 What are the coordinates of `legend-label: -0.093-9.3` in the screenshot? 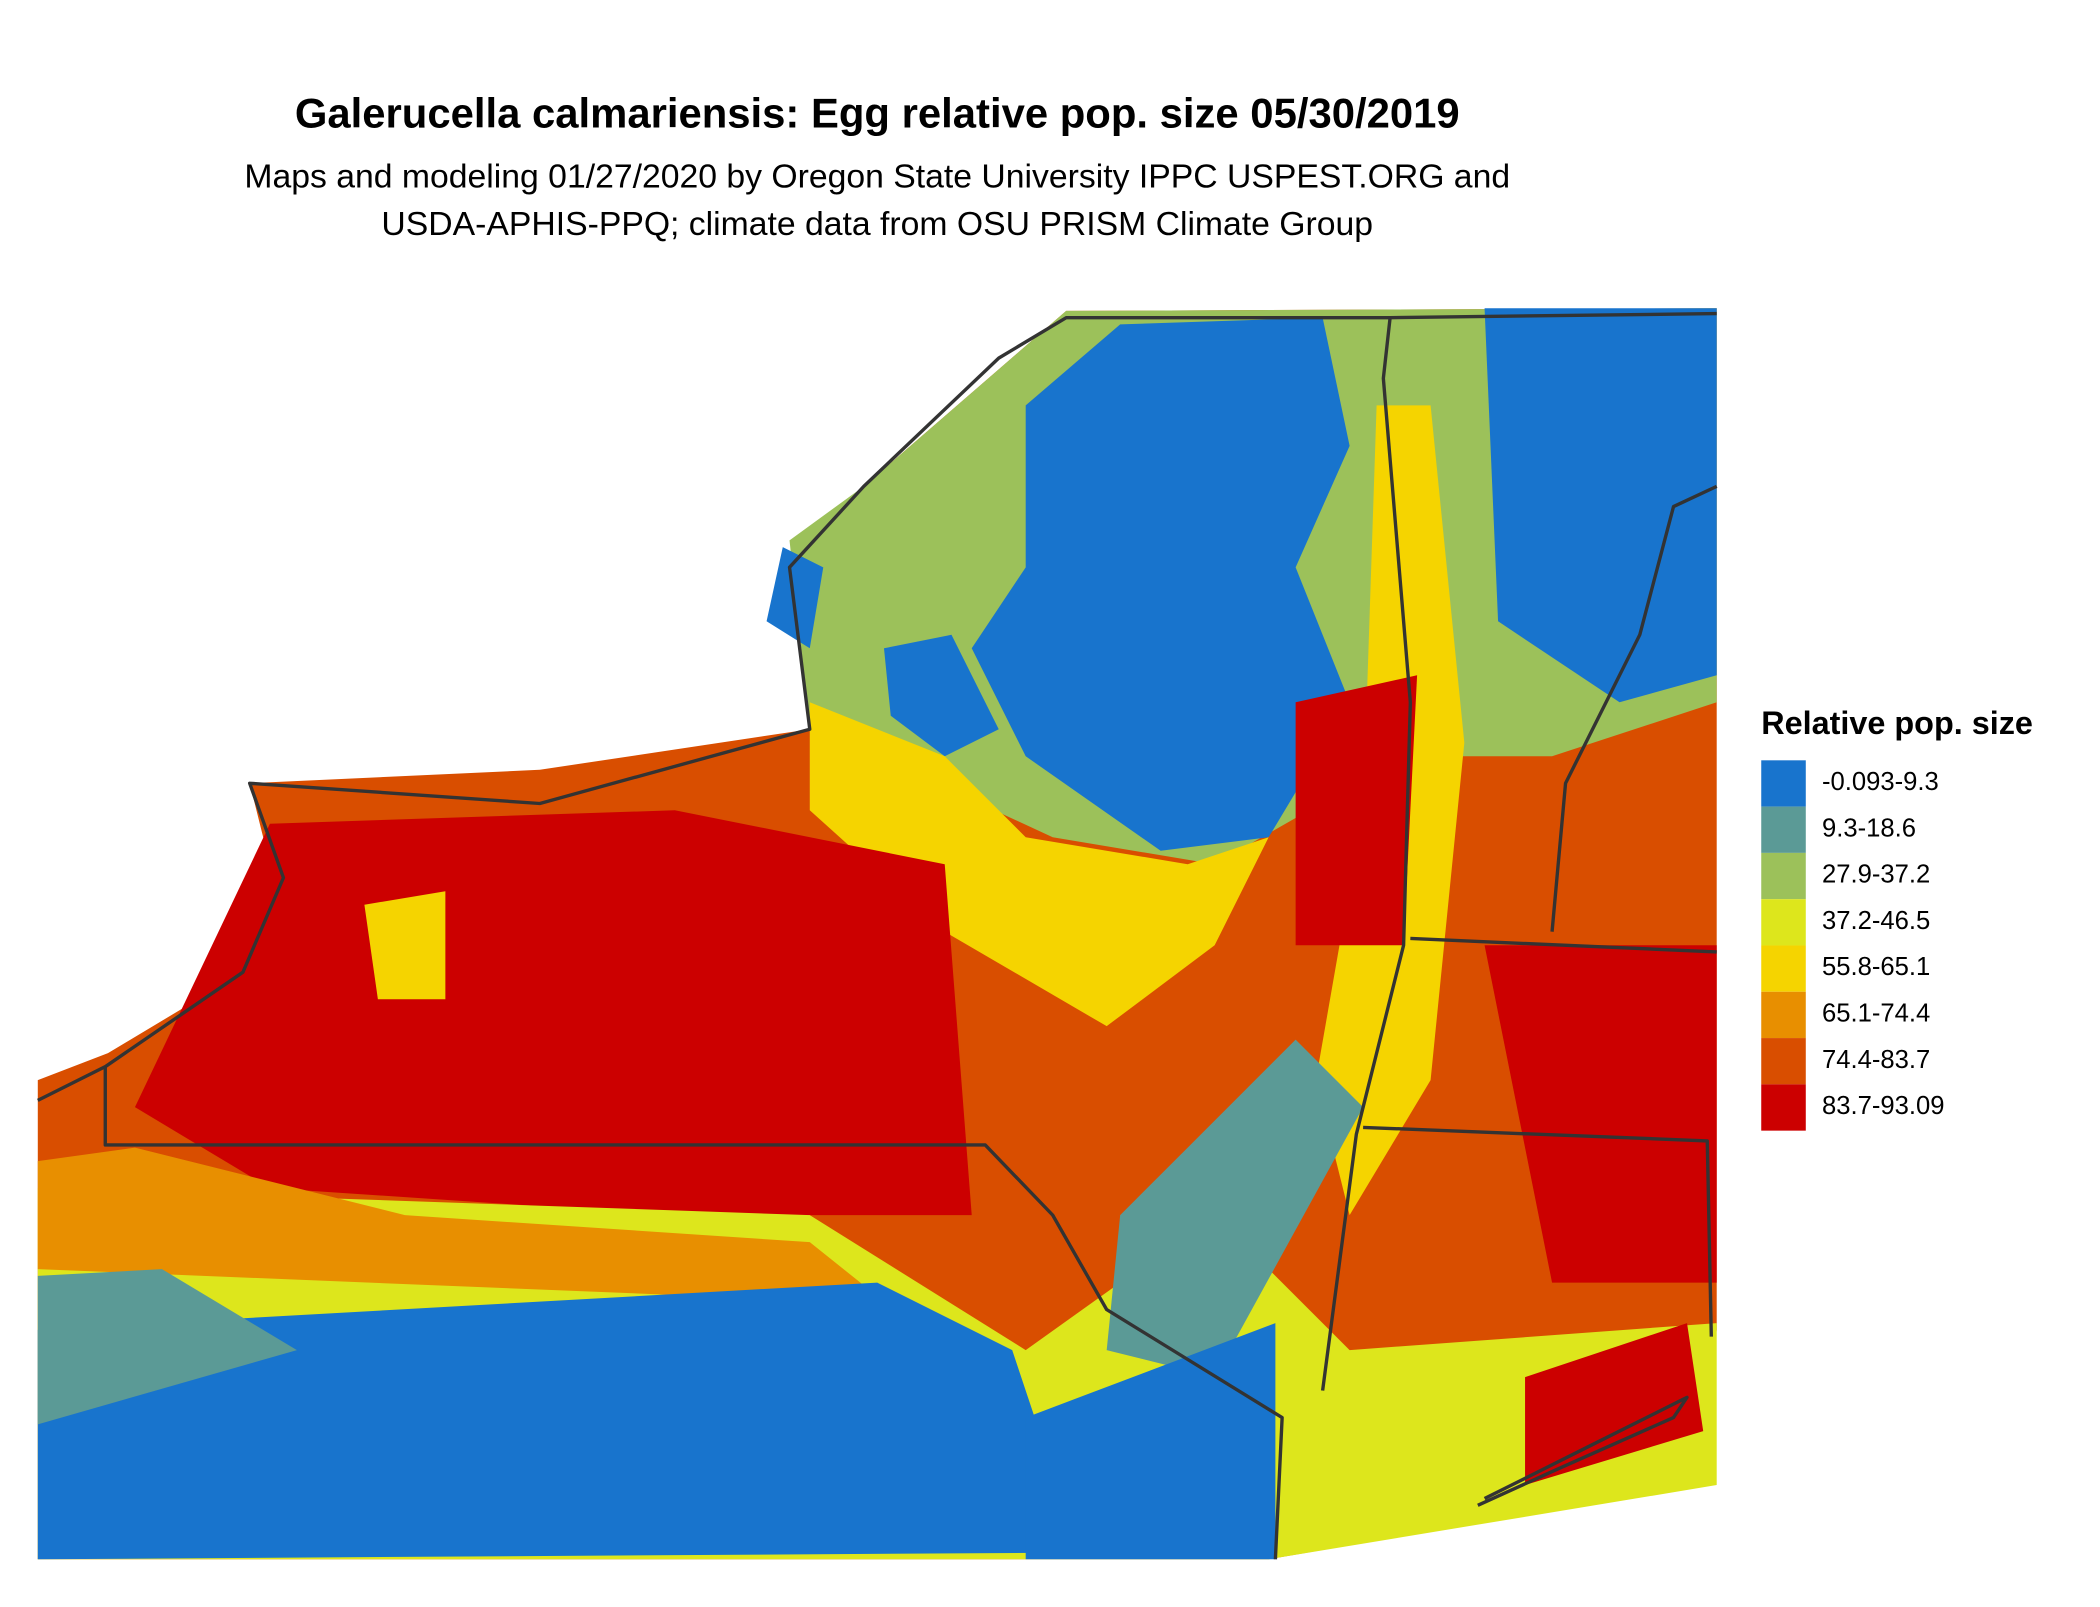 It's located at (1880, 782).